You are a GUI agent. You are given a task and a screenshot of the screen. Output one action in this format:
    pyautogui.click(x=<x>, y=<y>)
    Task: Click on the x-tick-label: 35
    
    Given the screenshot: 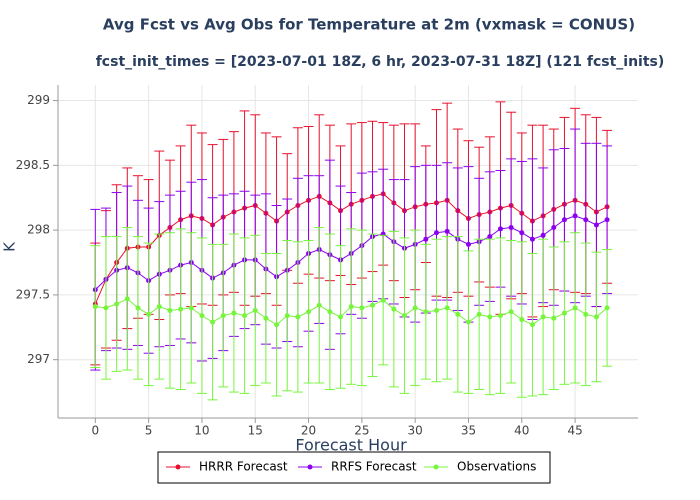 What is the action you would take?
    pyautogui.click(x=468, y=431)
    